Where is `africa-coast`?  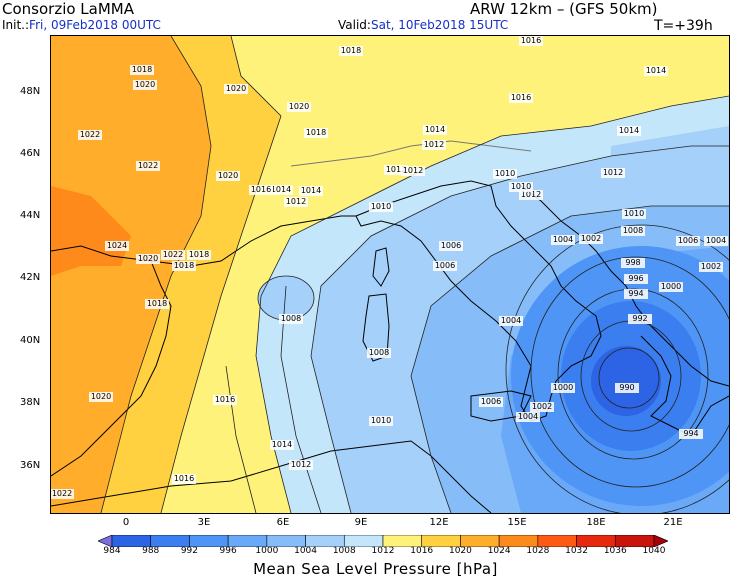 africa-coast is located at coordinates (271, 476).